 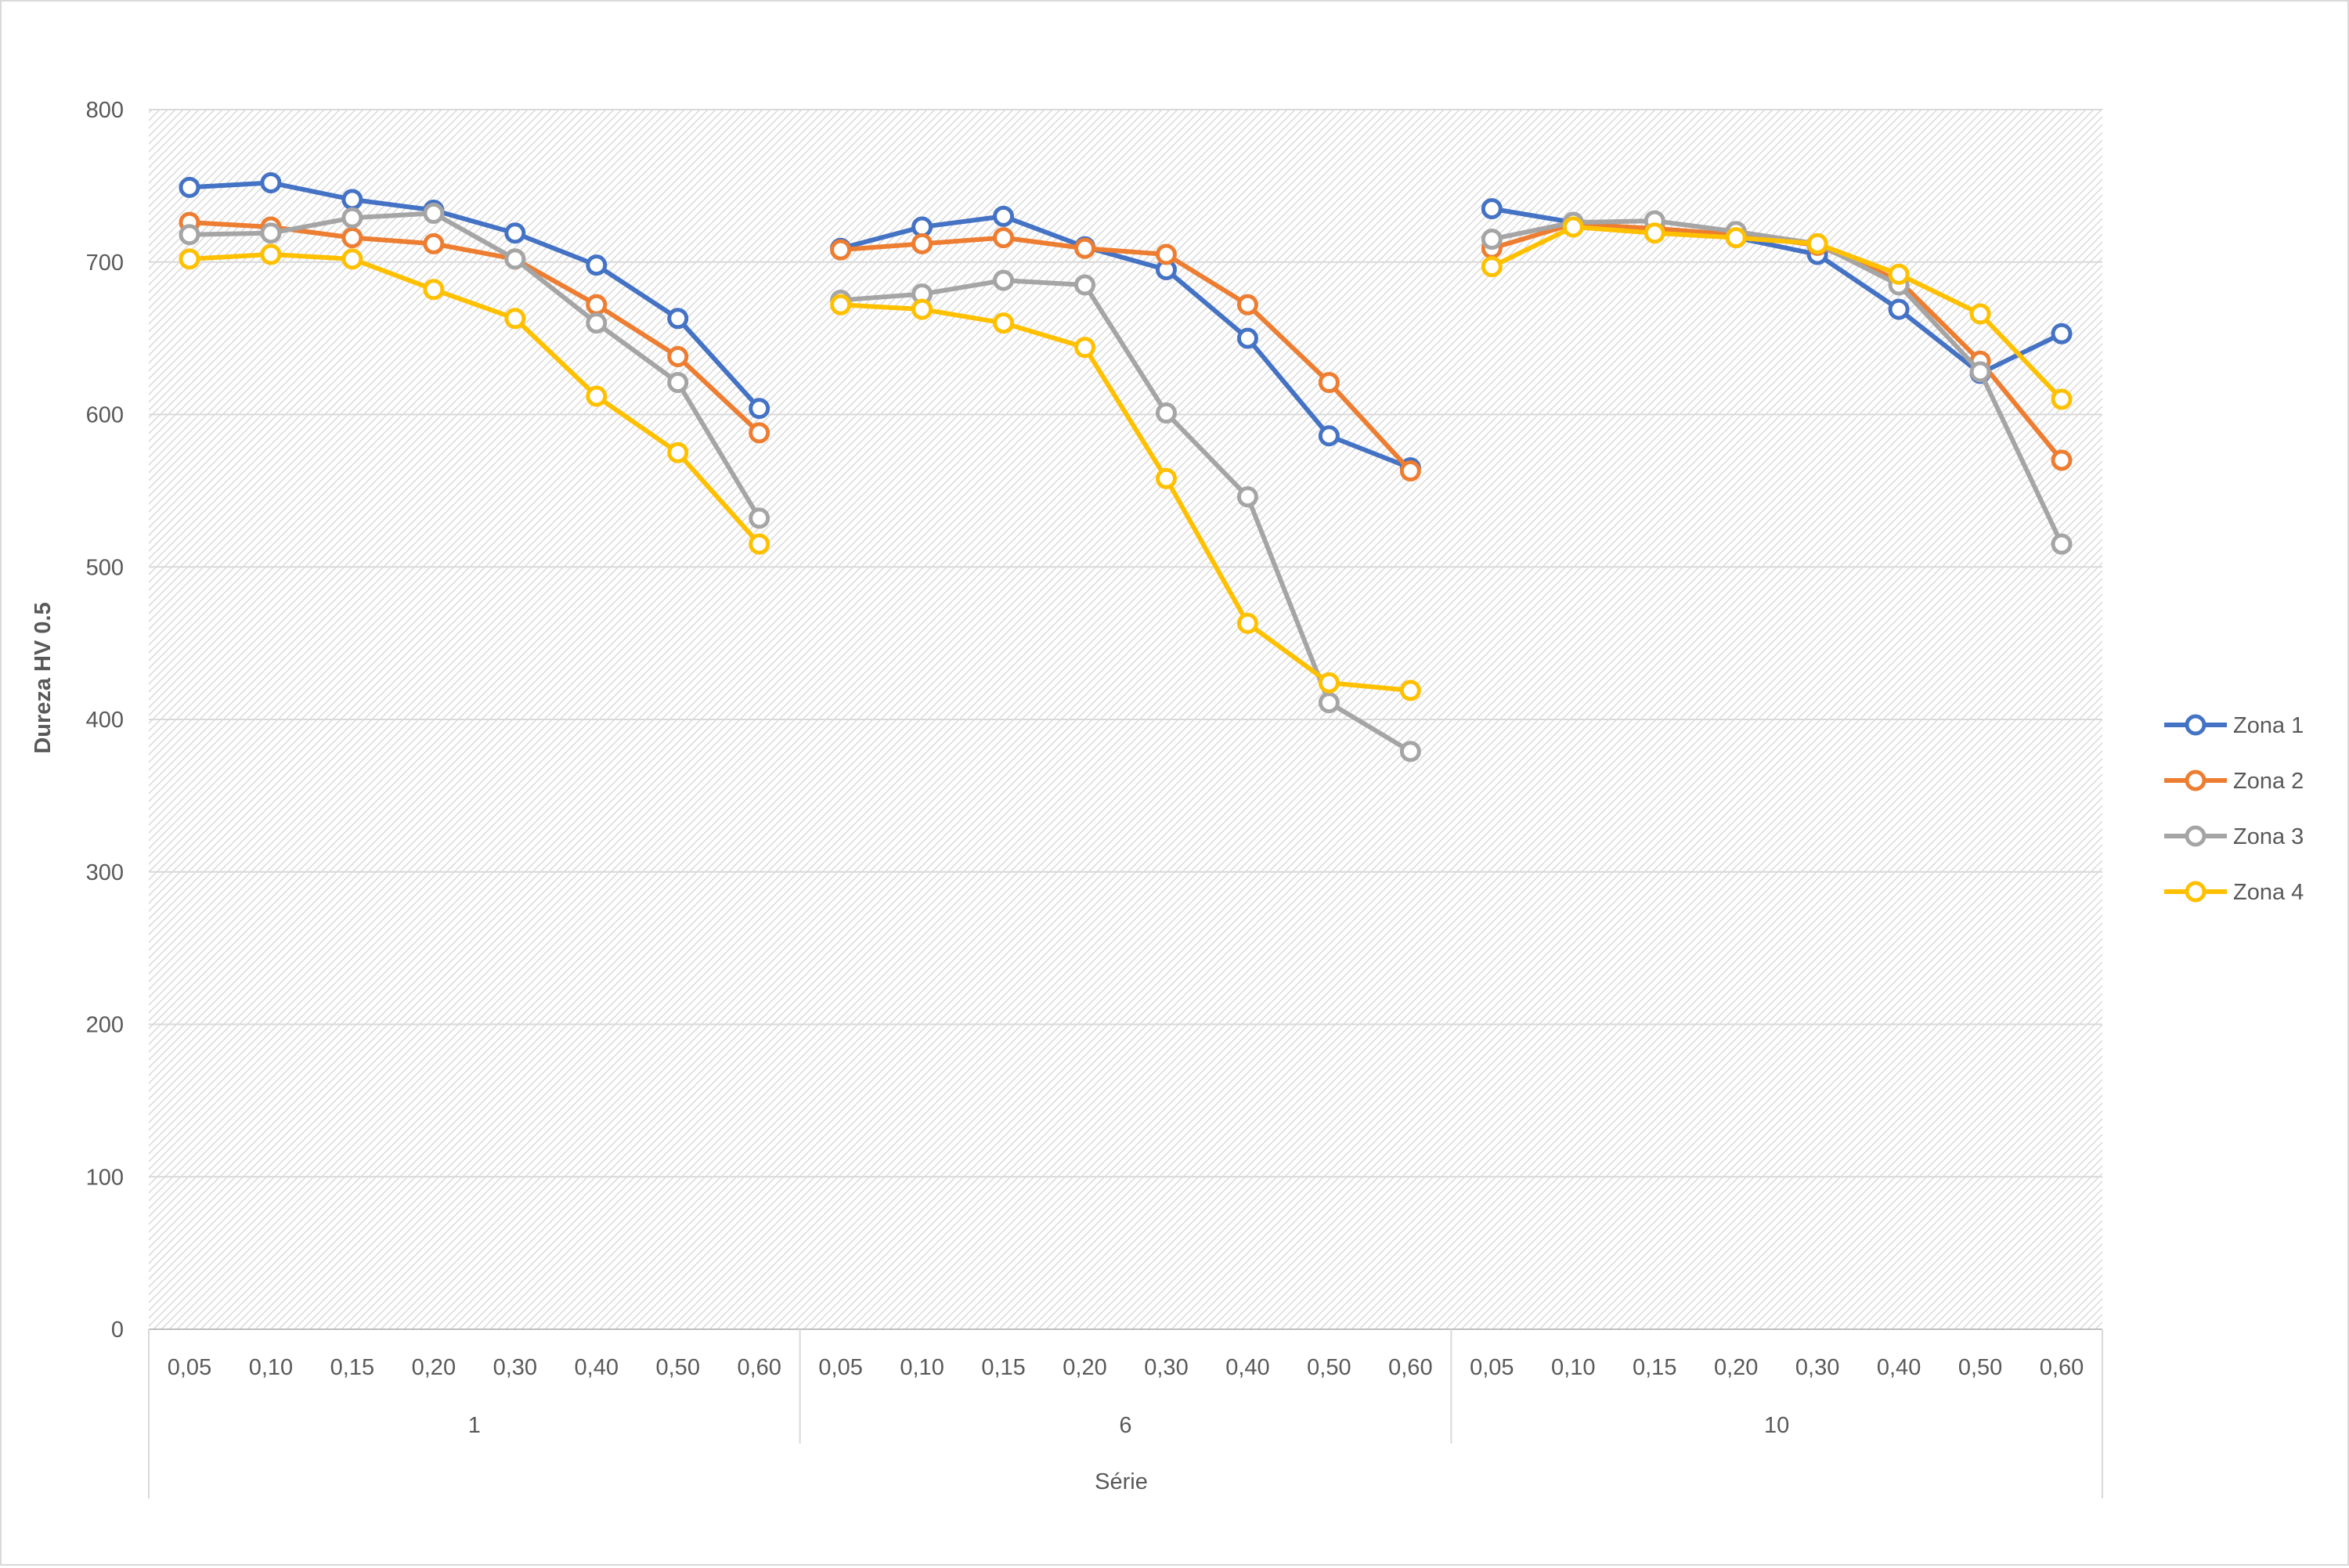 I want to click on x-axis-label: Série, so click(x=1122, y=1481).